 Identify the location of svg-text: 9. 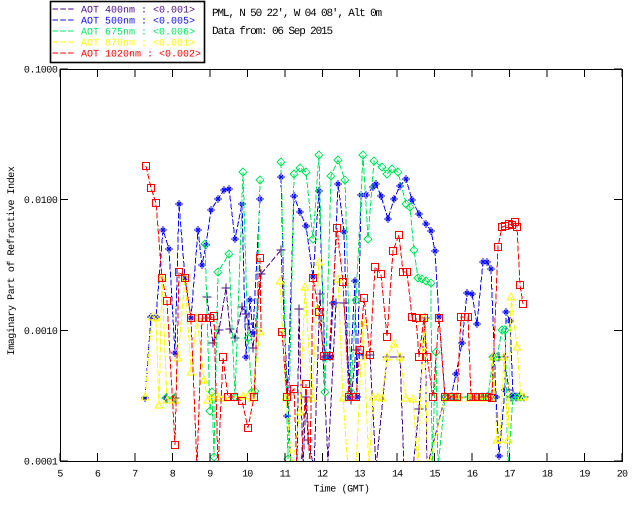
(210, 475).